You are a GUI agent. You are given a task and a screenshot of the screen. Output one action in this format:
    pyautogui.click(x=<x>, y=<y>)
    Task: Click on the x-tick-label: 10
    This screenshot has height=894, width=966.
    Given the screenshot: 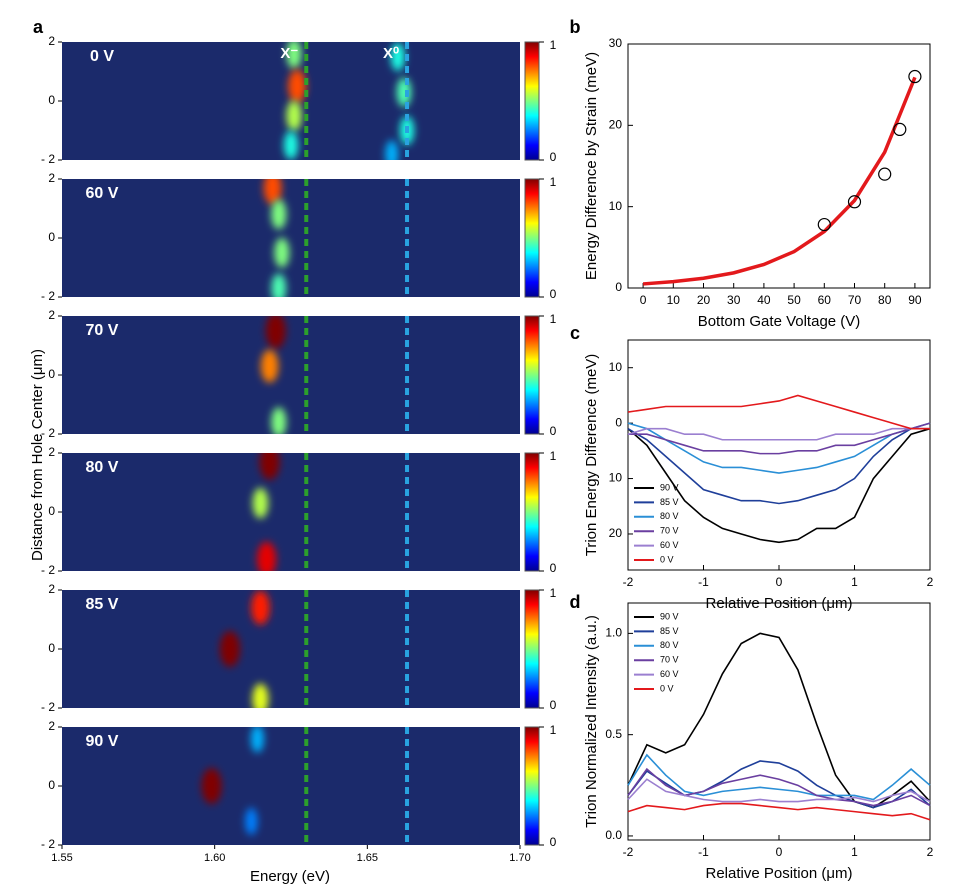 What is the action you would take?
    pyautogui.click(x=674, y=300)
    